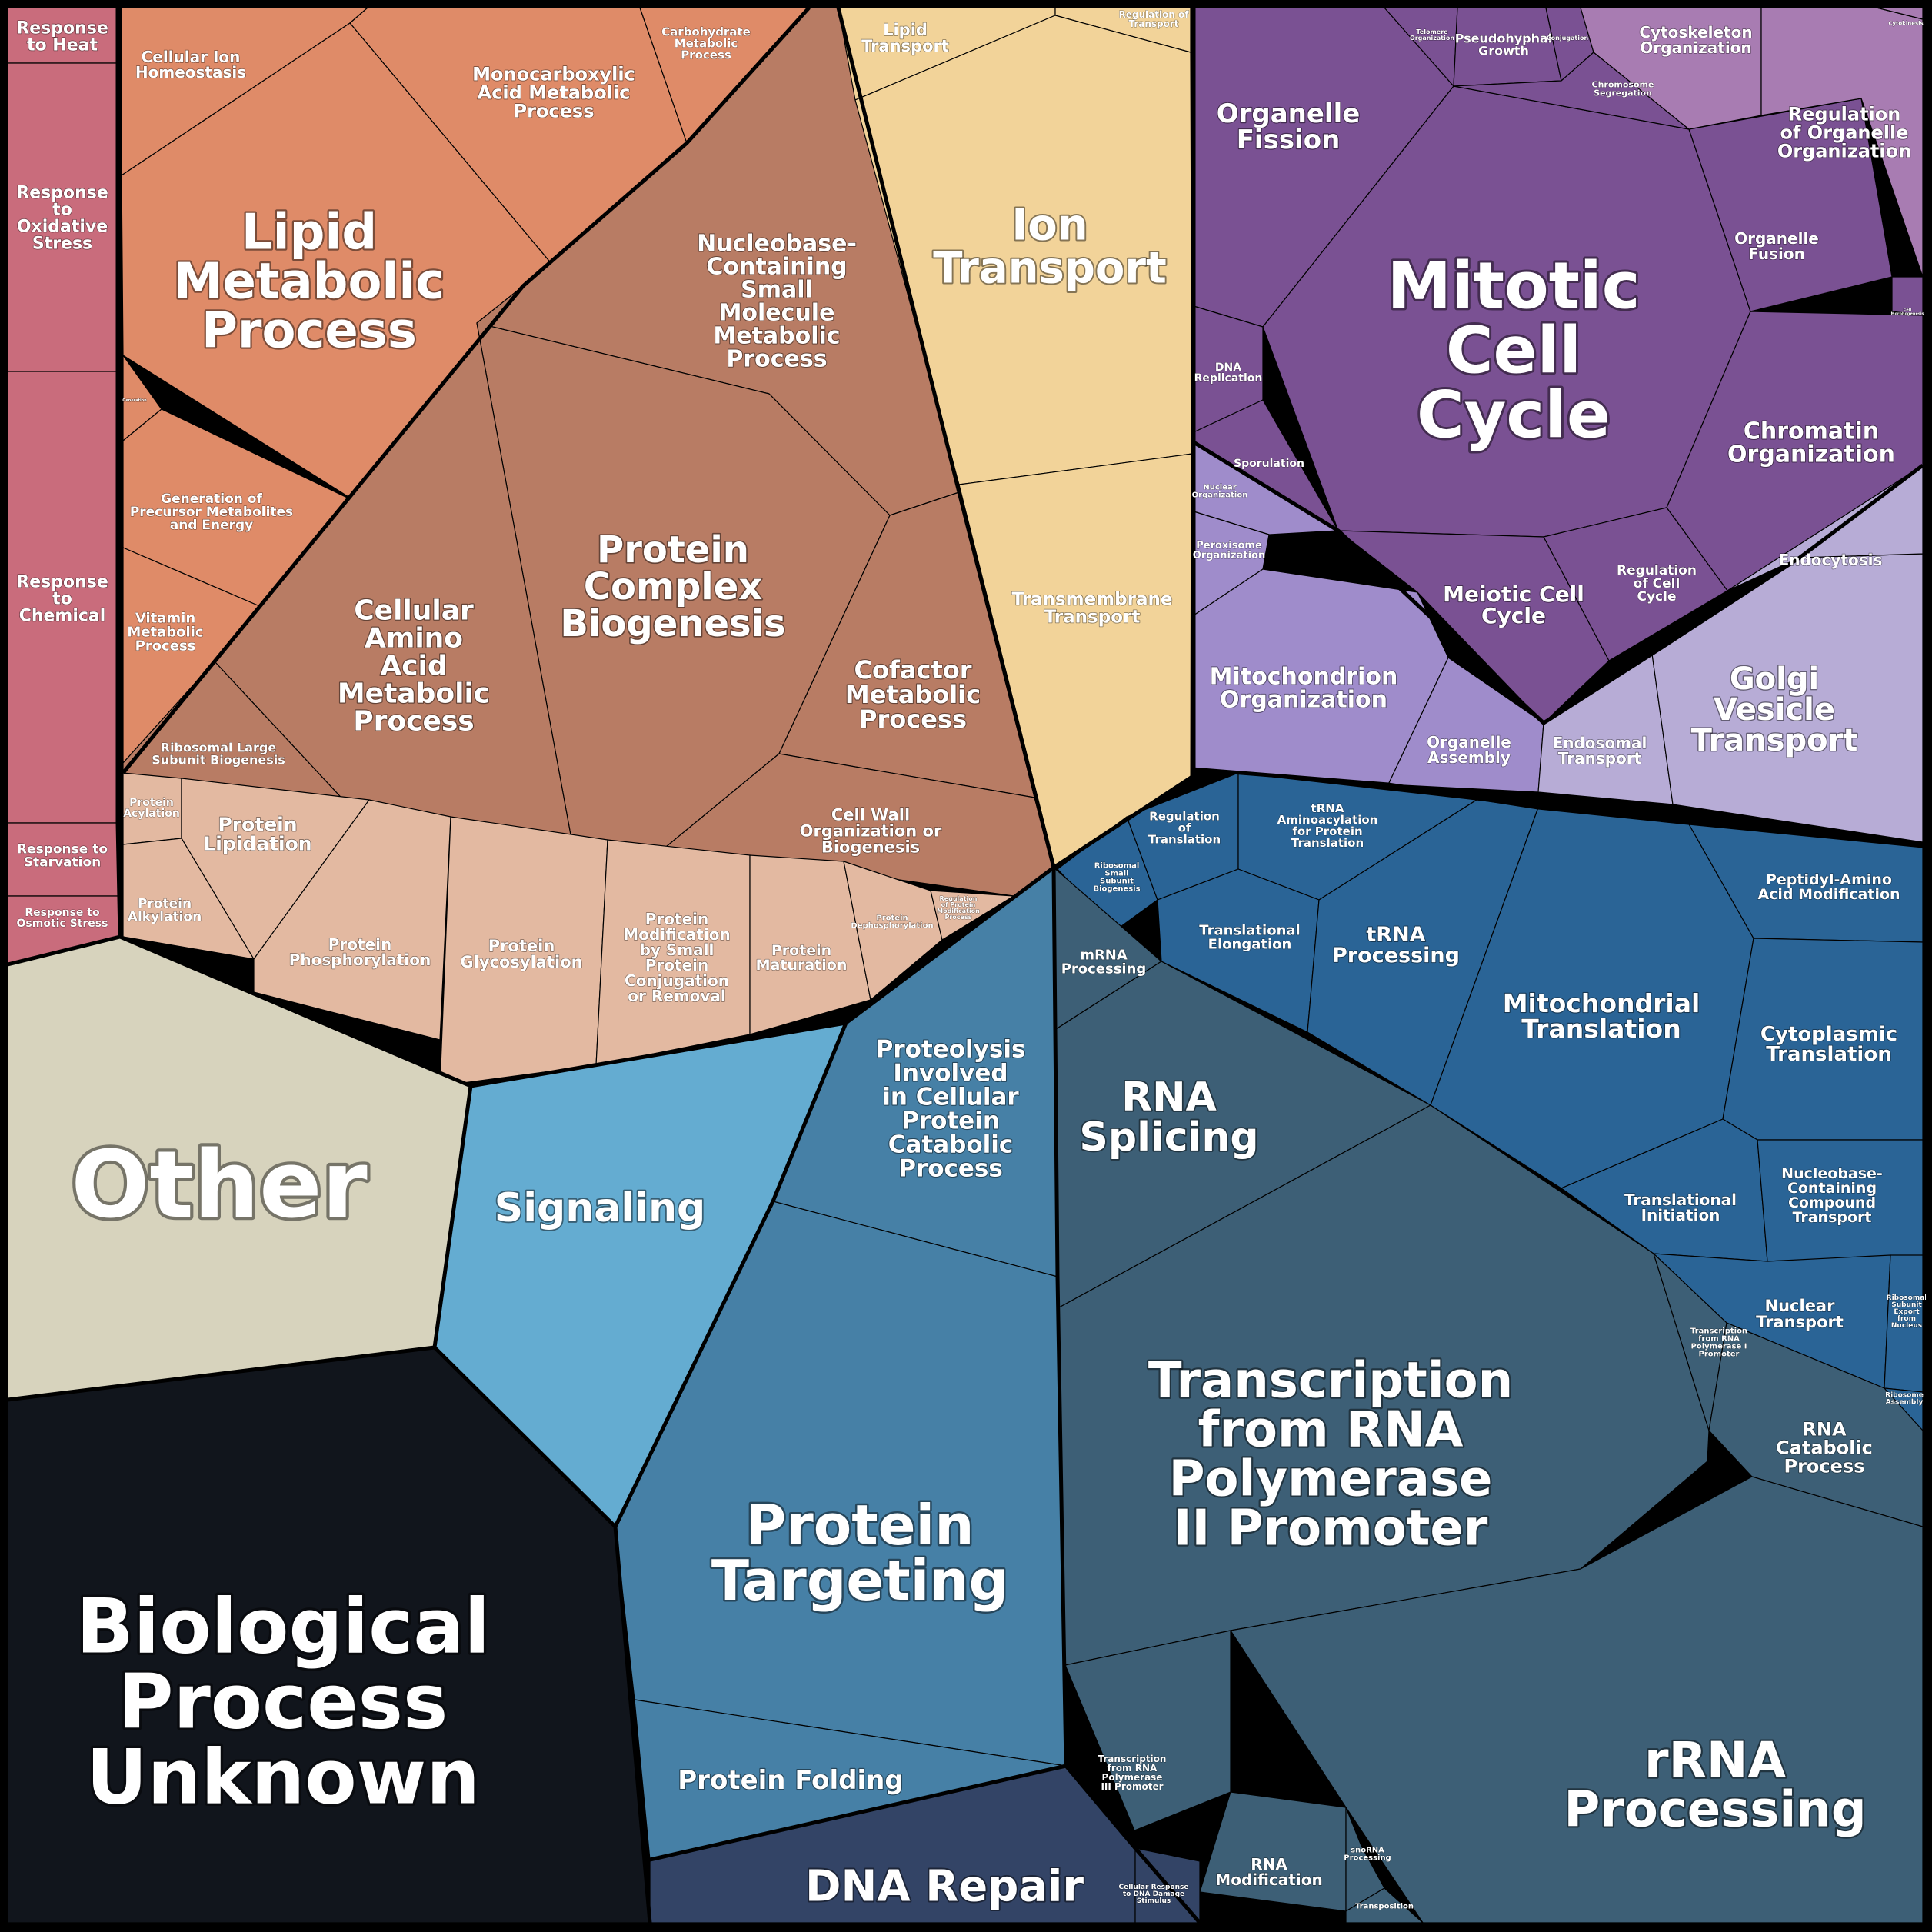  Describe the element at coordinates (905, 38) in the screenshot. I see `label-lipid-transport: Lipid Transport` at that location.